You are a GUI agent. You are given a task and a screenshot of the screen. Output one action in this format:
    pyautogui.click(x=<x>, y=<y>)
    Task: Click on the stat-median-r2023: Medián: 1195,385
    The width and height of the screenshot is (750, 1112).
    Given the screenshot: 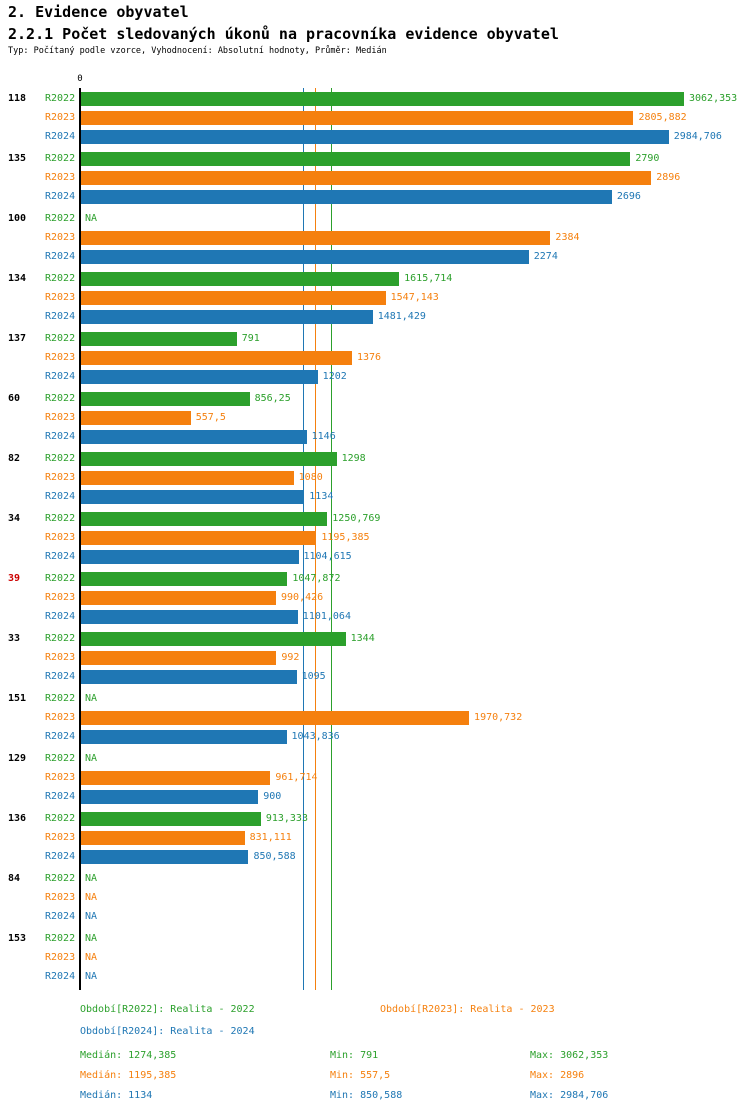 What is the action you would take?
    pyautogui.click(x=128, y=1075)
    